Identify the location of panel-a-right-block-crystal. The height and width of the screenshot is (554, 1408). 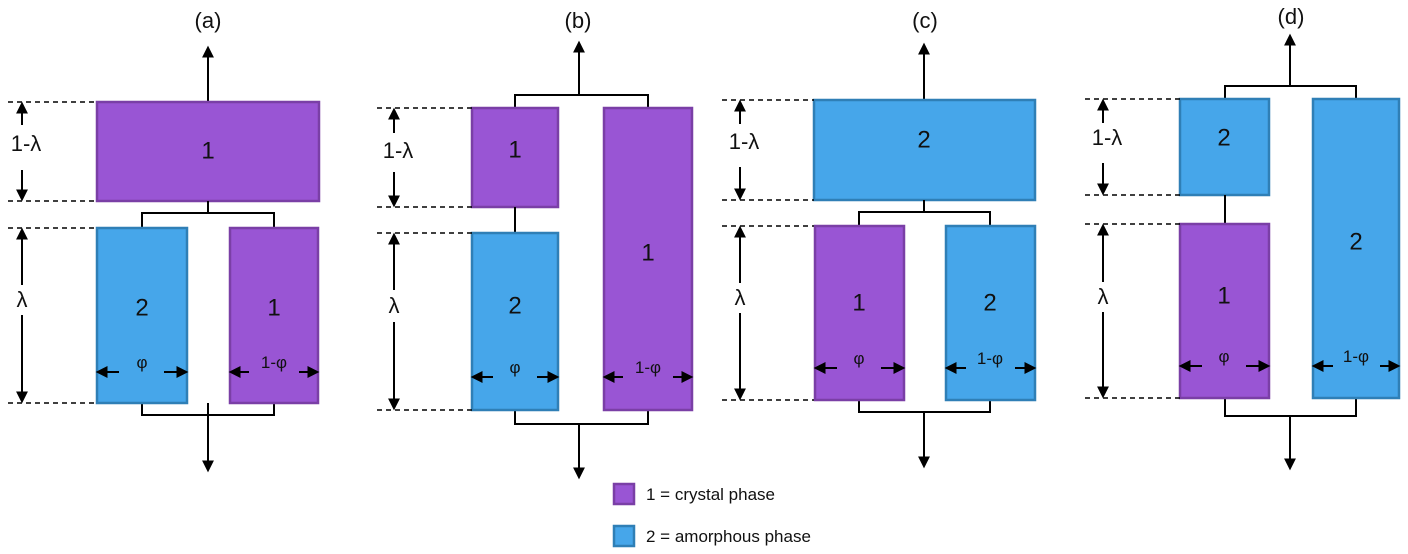
(274, 315).